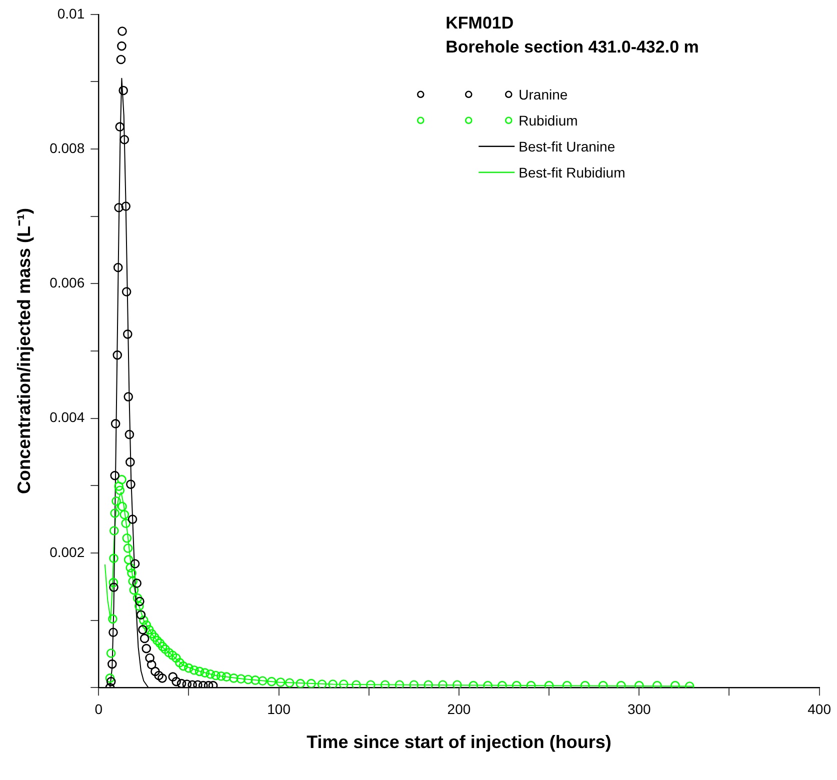  What do you see at coordinates (572, 46) in the screenshot?
I see `text: Borehole section 431.0-432.0 m` at bounding box center [572, 46].